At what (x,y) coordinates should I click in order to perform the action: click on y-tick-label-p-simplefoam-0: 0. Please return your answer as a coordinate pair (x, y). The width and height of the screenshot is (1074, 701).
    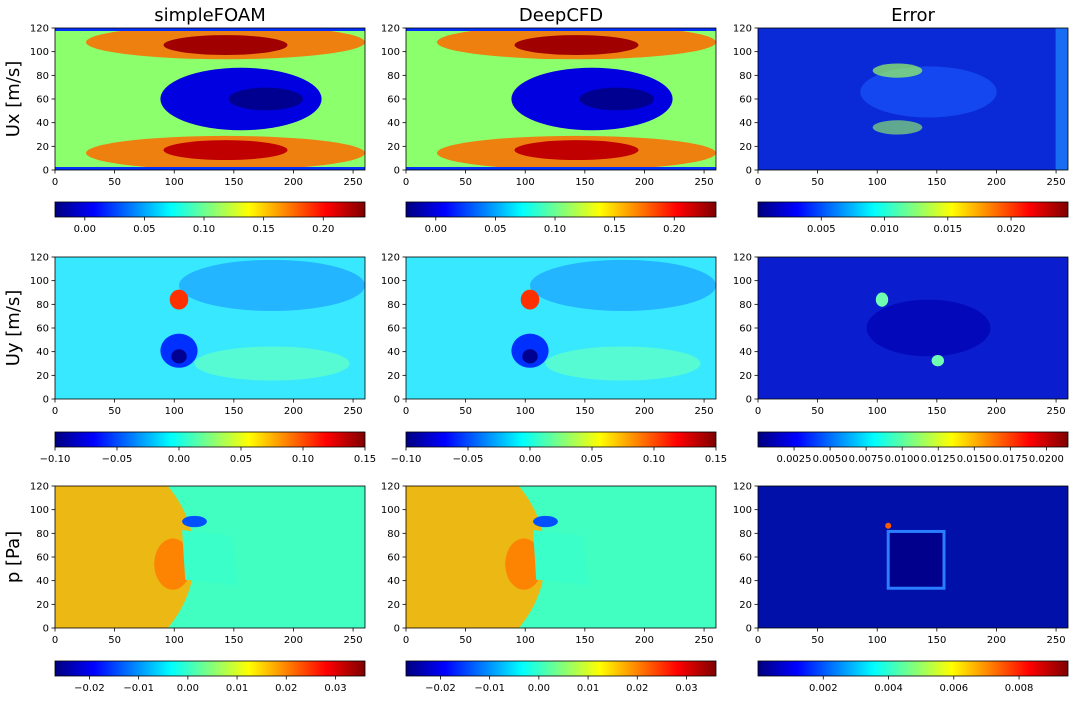
    Looking at the image, I should click on (46, 629).